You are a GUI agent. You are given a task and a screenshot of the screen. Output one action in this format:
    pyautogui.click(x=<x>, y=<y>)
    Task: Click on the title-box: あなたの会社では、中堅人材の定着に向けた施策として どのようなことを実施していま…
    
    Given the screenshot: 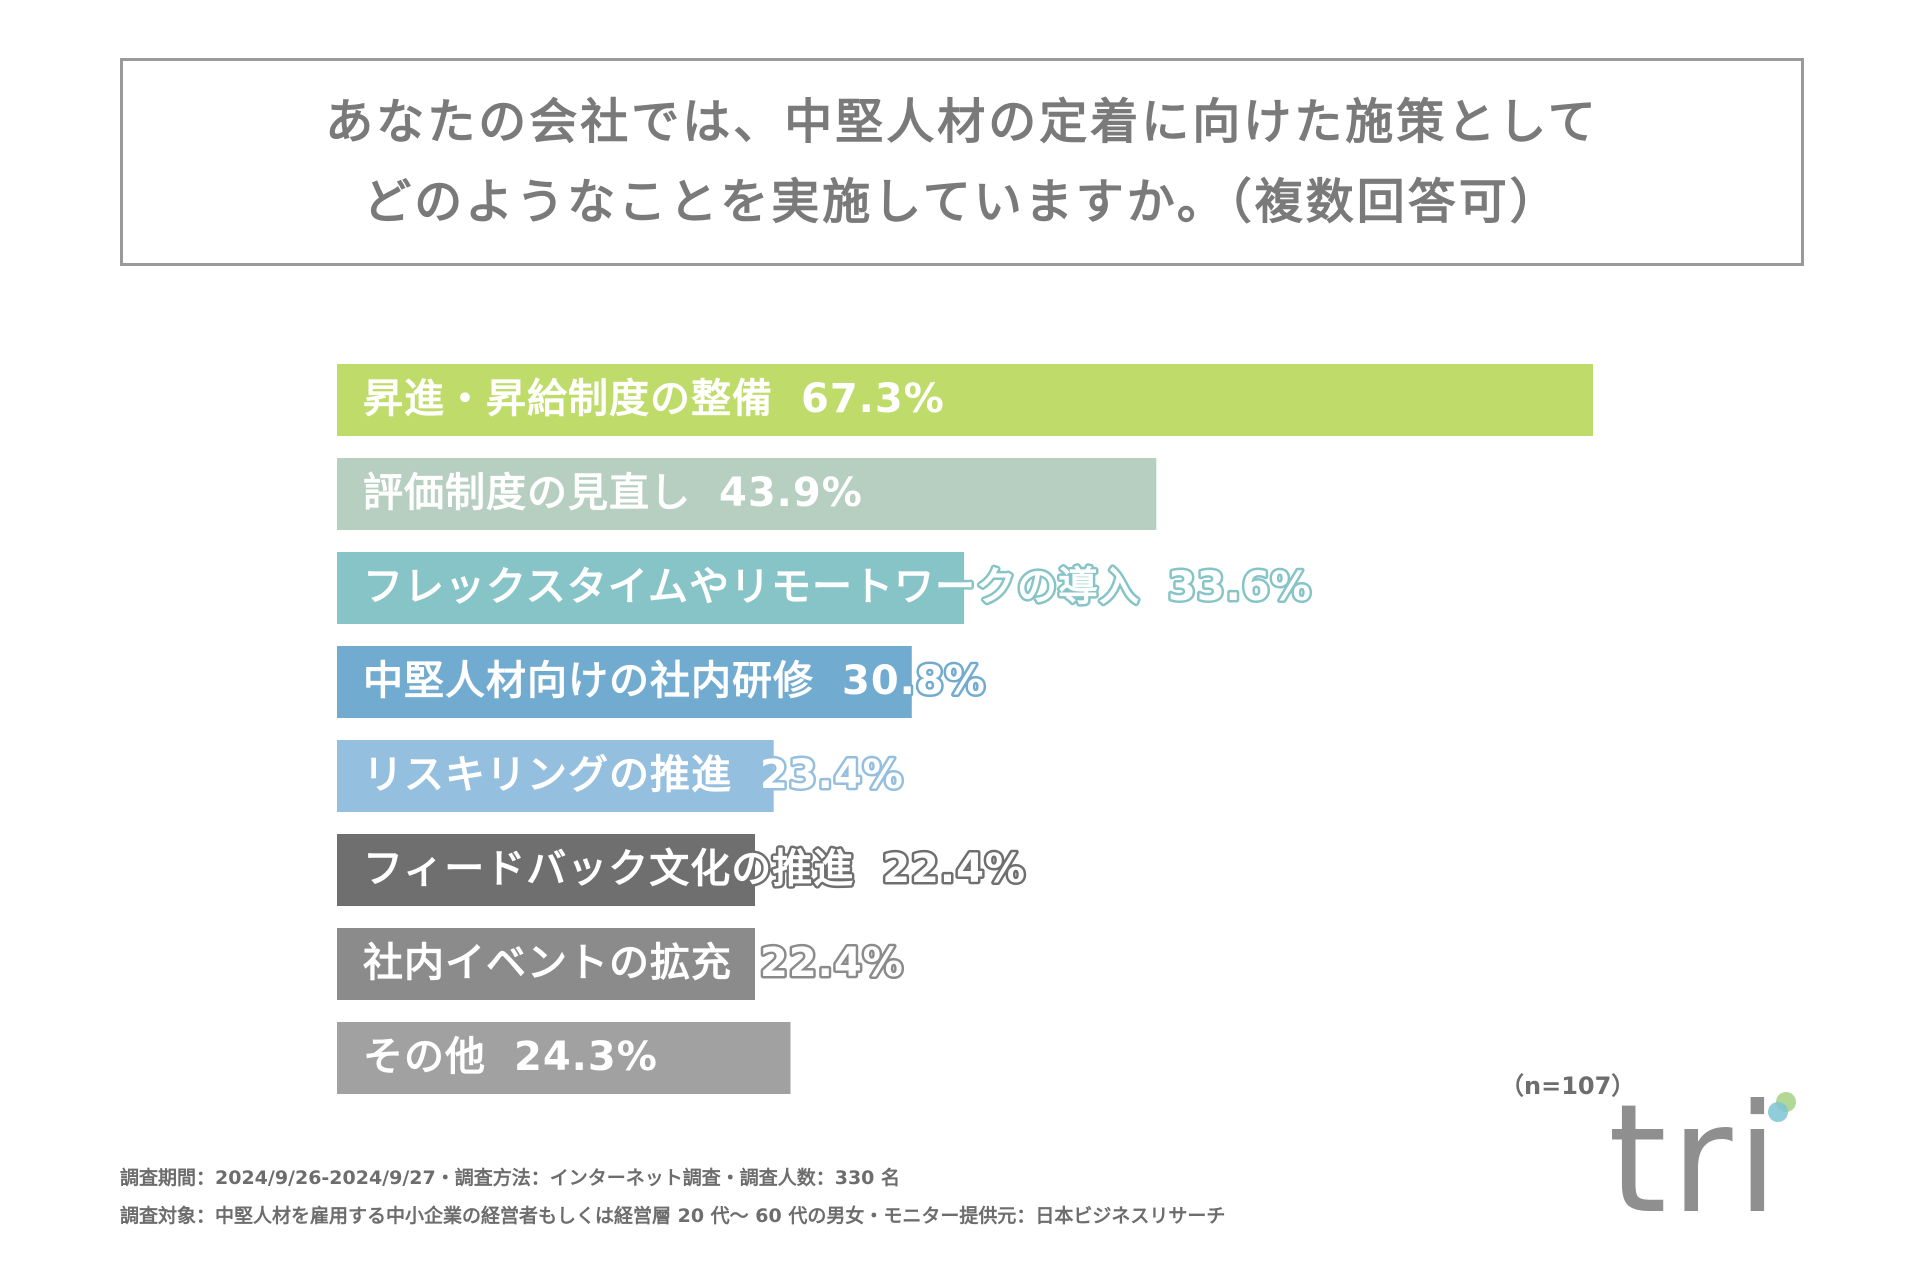 What is the action you would take?
    pyautogui.click(x=962, y=162)
    